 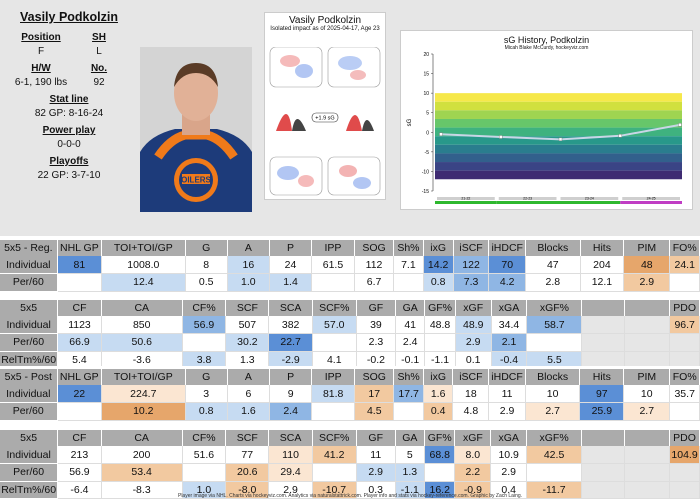 I want to click on table-cell: 507, so click(x=247, y=325).